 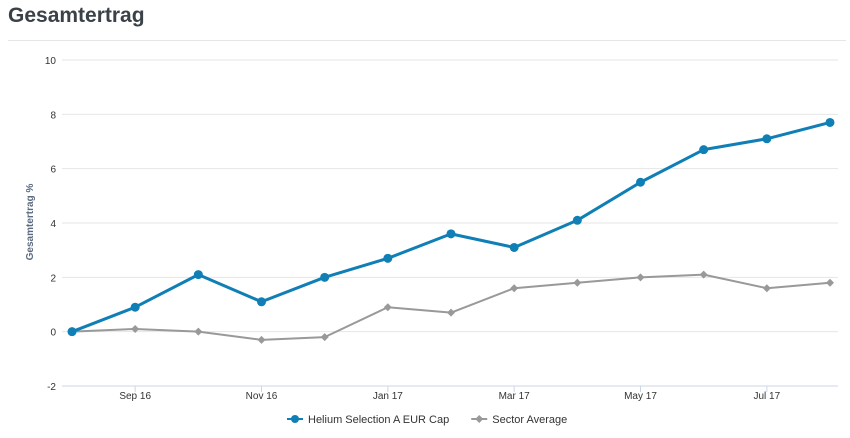 I want to click on x-tick-label: May 17, so click(x=640, y=396).